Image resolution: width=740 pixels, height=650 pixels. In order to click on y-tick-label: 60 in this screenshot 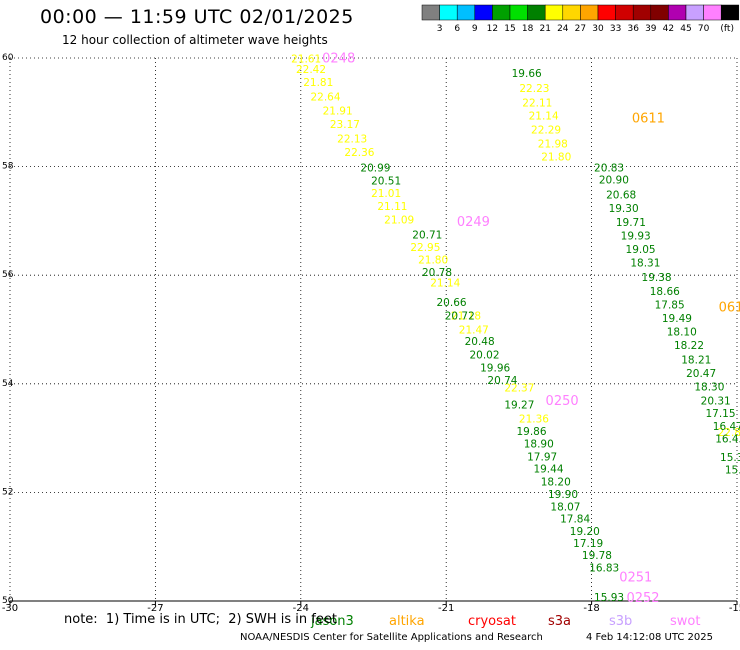, I will do `click(8, 58)`.